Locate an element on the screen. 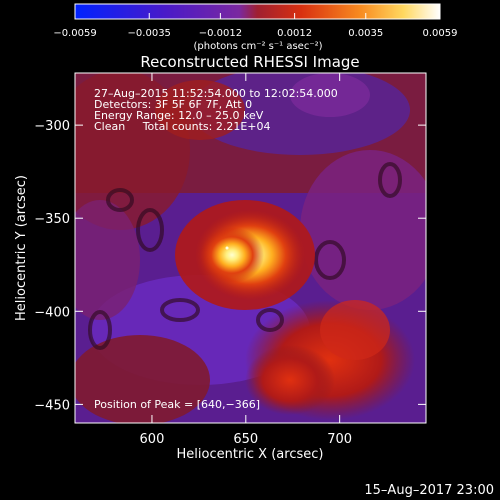 The width and height of the screenshot is (500, 500). peak-marker is located at coordinates (227, 248).